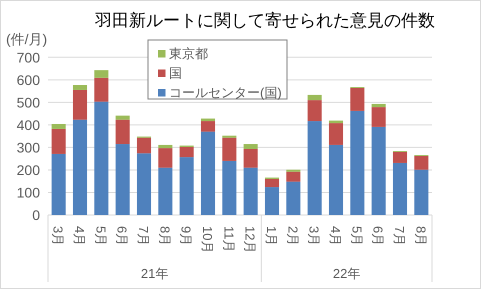  What do you see at coordinates (28, 102) in the screenshot?
I see `y-tick-label: 500` at bounding box center [28, 102].